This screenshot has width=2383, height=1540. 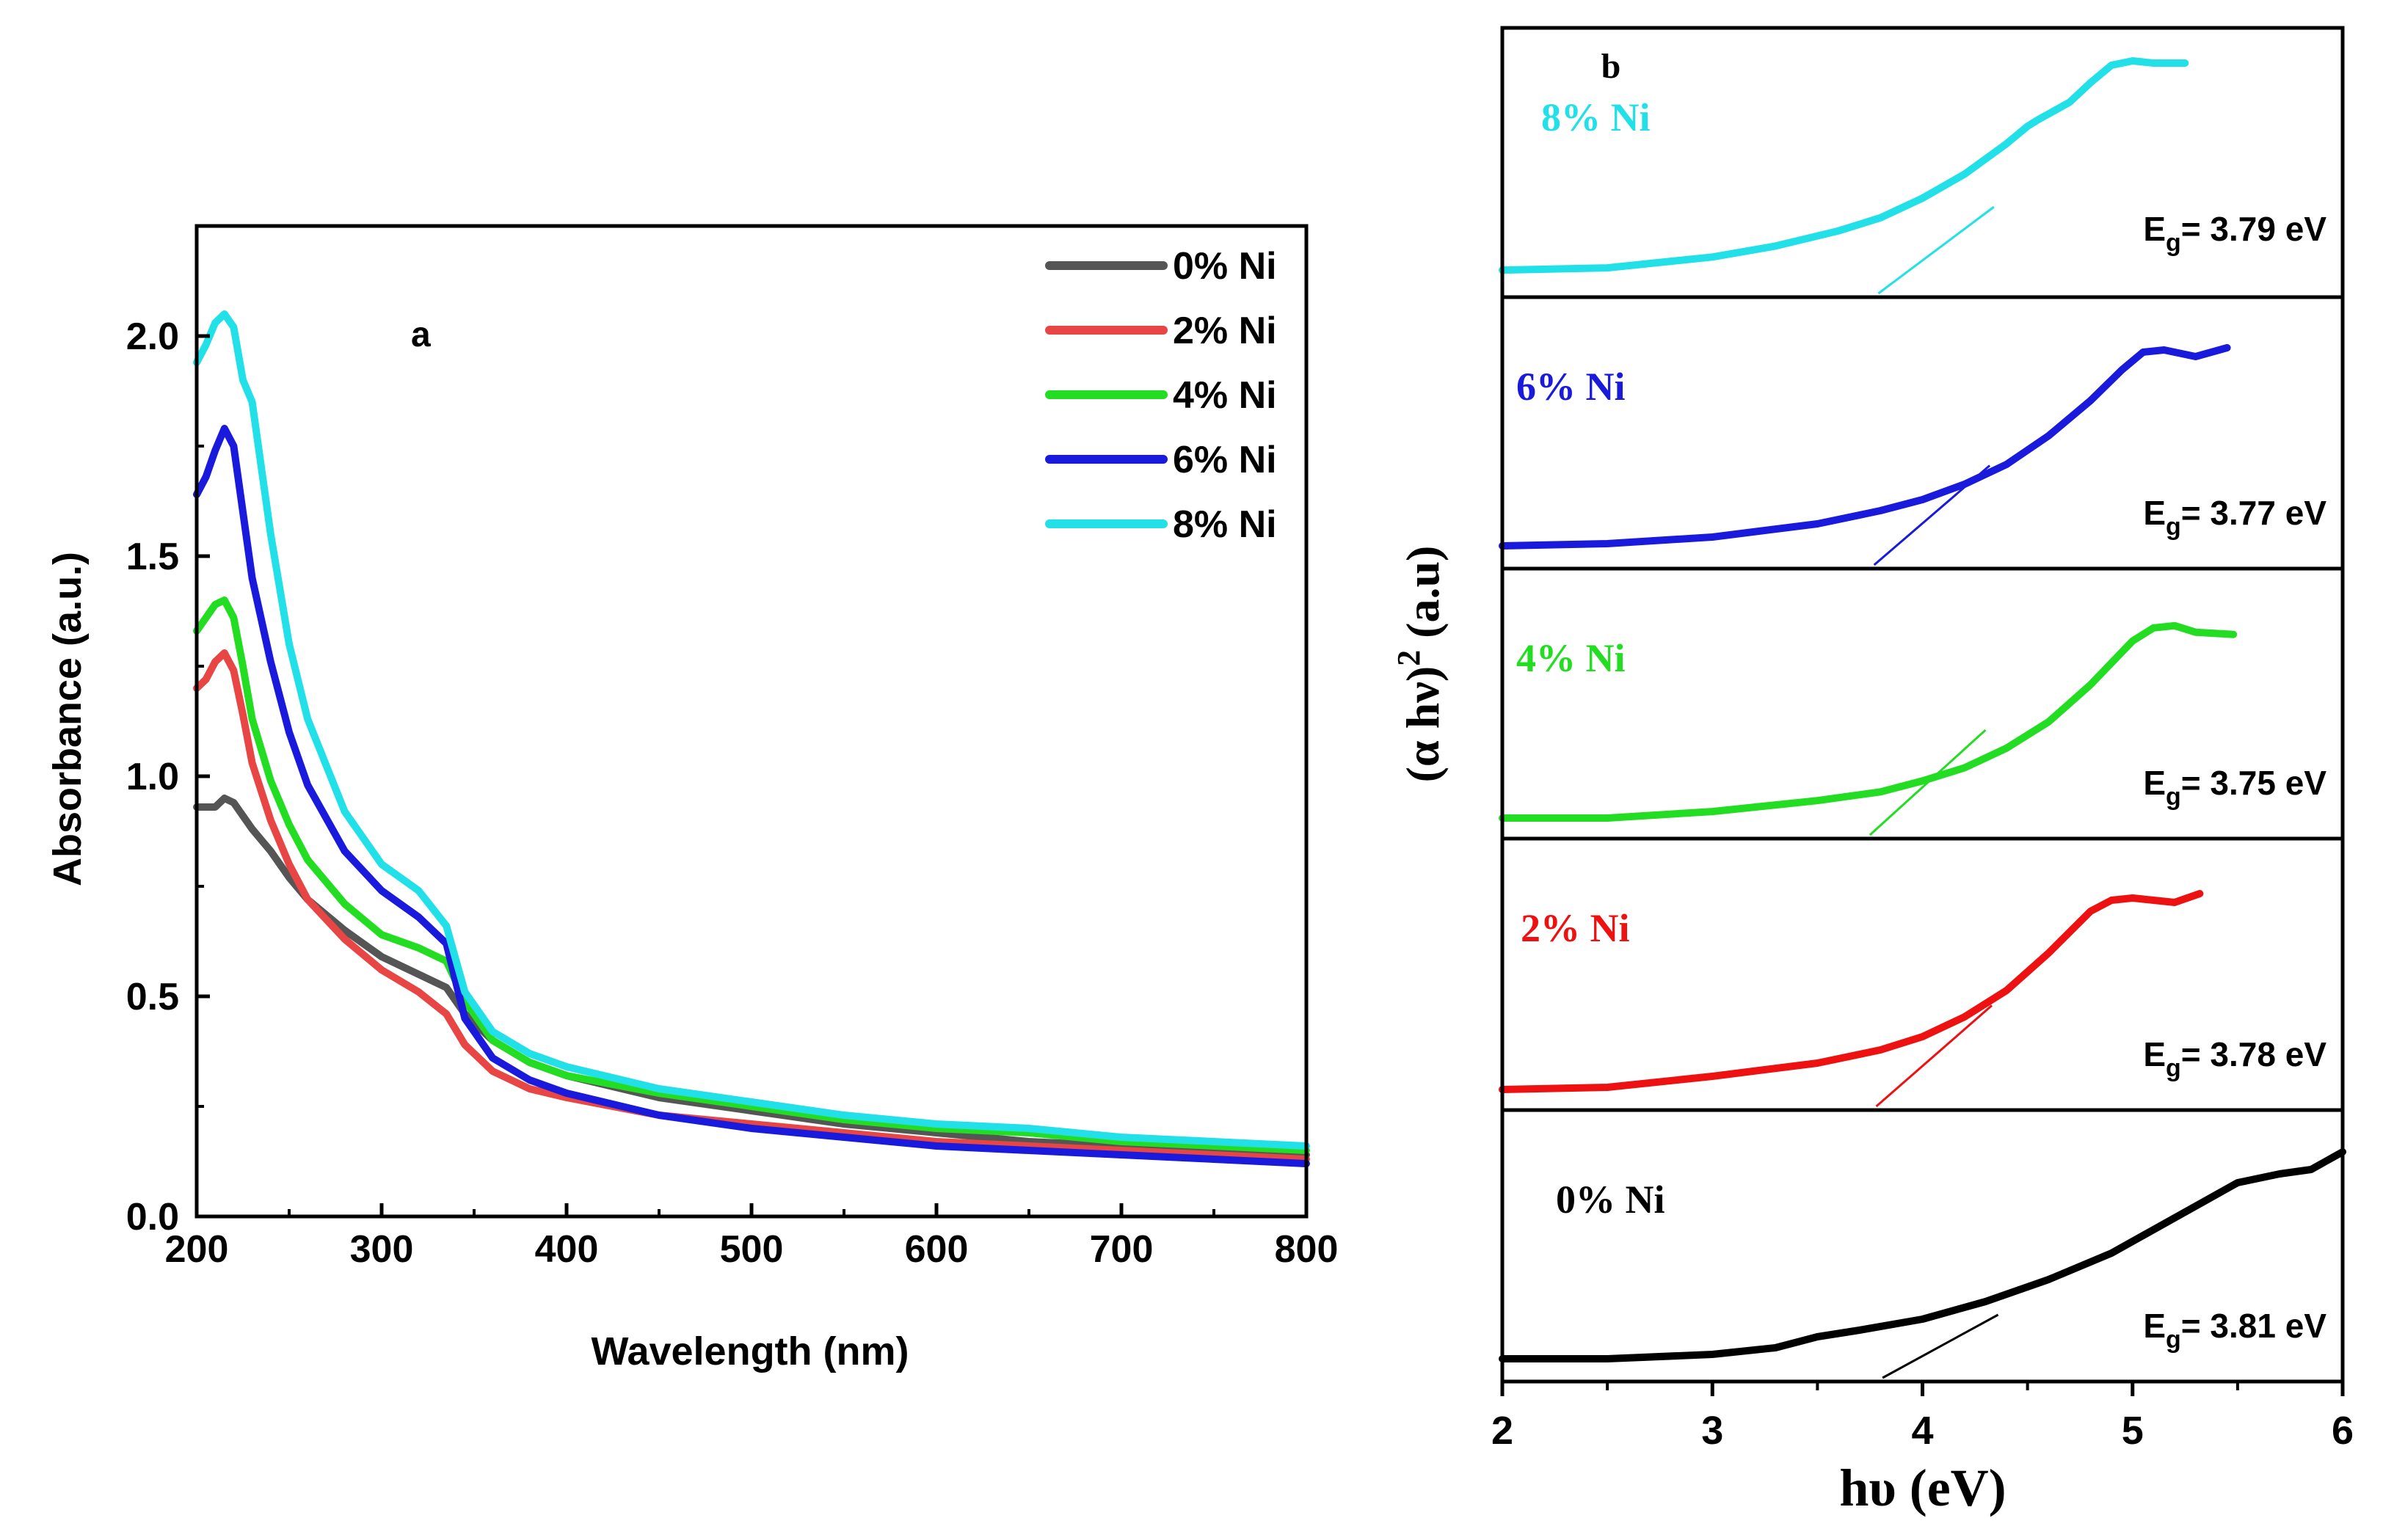 What do you see at coordinates (2254, 513) in the screenshot?
I see `bandgap-value: = 3.77 eV` at bounding box center [2254, 513].